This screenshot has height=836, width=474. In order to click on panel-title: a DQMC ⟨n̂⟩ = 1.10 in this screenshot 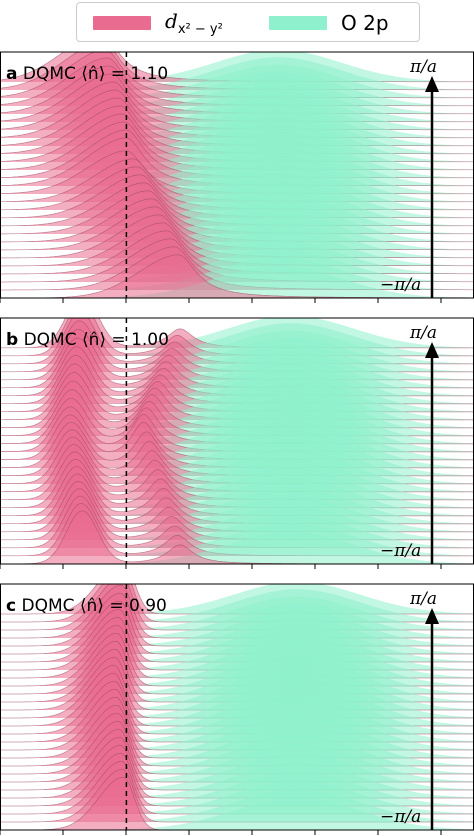, I will do `click(87, 74)`.